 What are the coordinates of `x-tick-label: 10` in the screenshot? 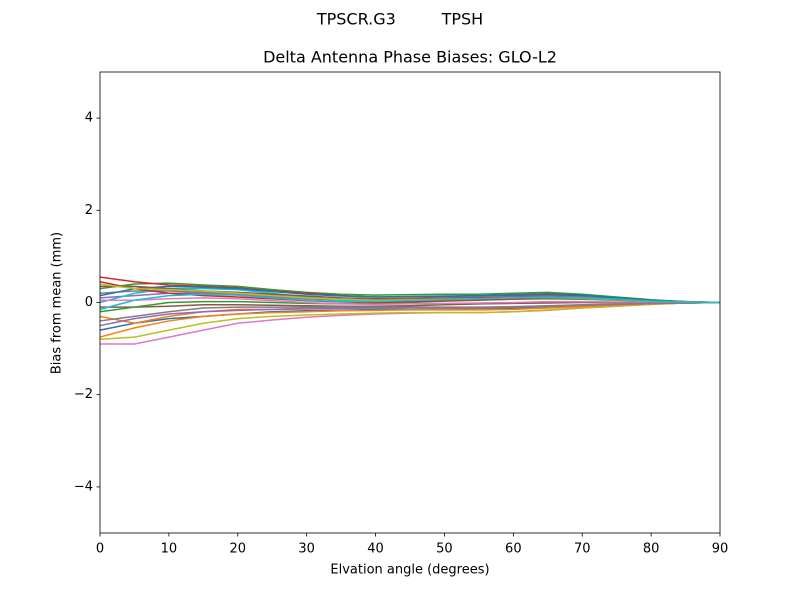 It's located at (169, 549).